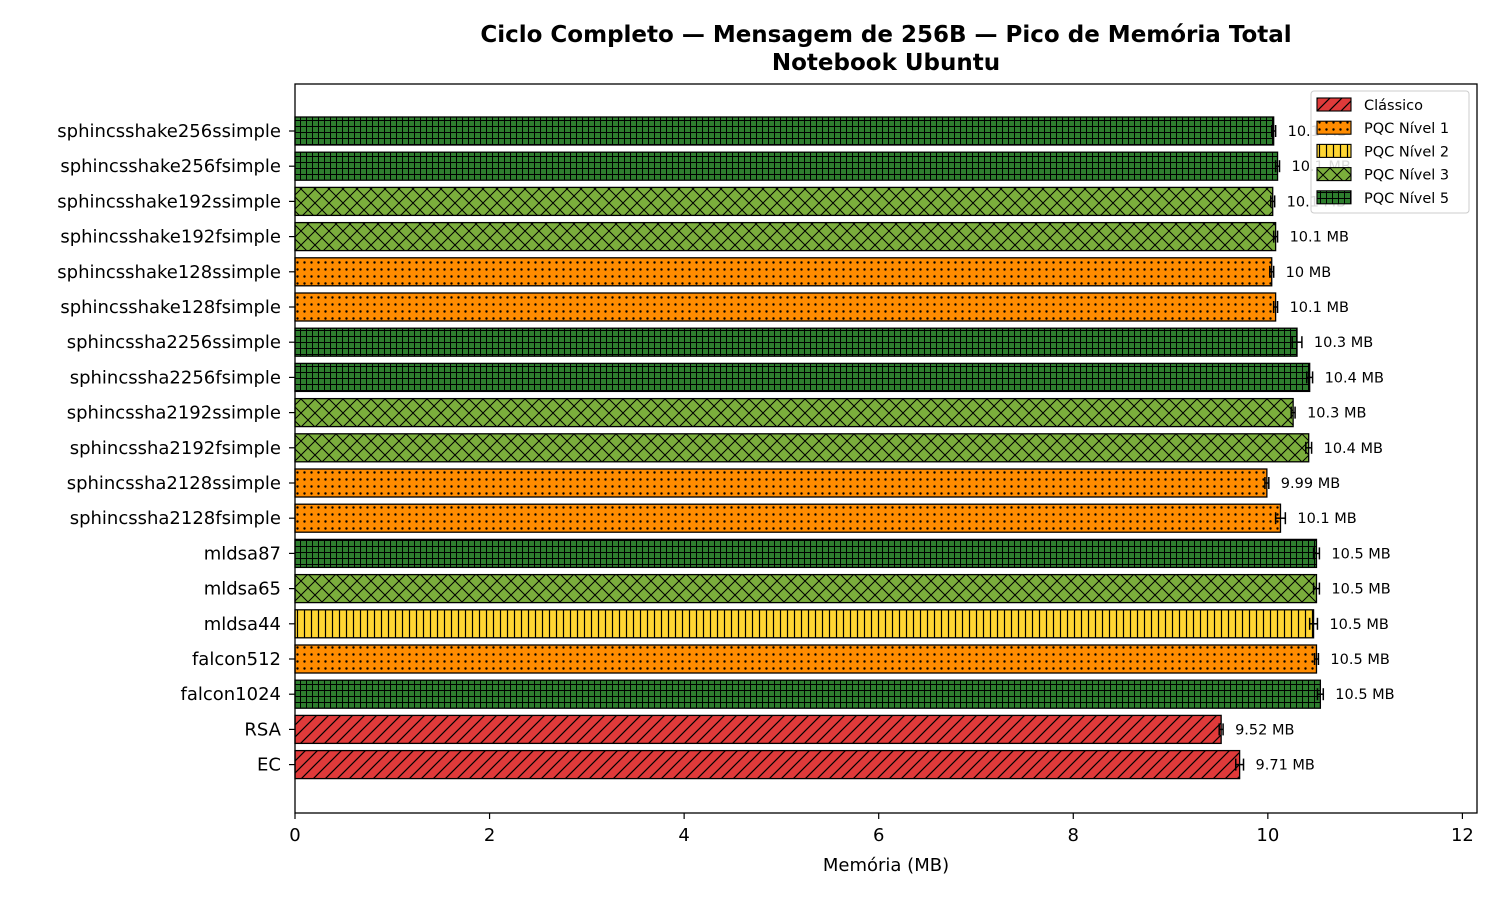 This screenshot has width=1500, height=900. What do you see at coordinates (170, 166) in the screenshot?
I see `y-tick-label: sphincsshake256fsimple` at bounding box center [170, 166].